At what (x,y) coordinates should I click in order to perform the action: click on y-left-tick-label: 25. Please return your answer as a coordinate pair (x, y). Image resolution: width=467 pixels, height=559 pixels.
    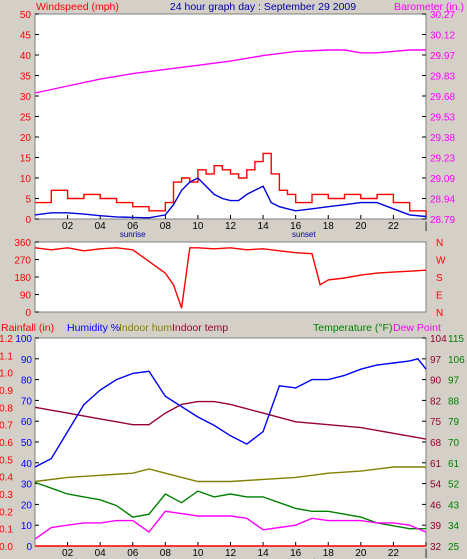
    Looking at the image, I should click on (26, 118).